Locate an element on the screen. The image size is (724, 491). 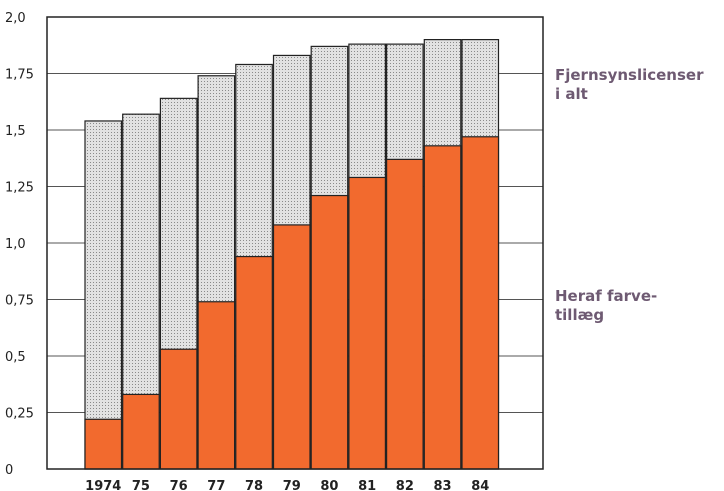
y-tick-label: 0,5 is located at coordinates (15, 357).